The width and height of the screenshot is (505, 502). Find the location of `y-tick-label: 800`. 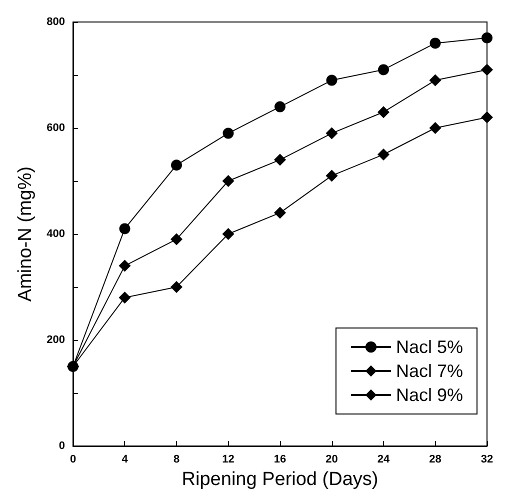

y-tick-label: 800 is located at coordinates (55, 22).